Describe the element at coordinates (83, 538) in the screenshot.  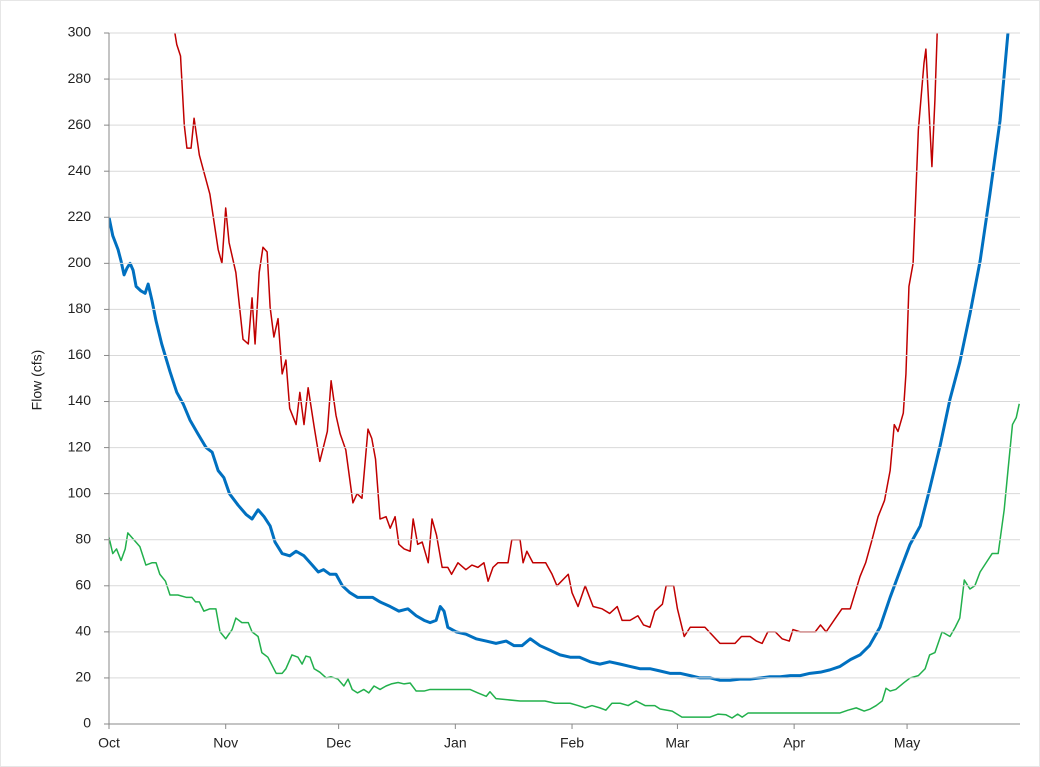
I see `y-tick-label: 80` at that location.